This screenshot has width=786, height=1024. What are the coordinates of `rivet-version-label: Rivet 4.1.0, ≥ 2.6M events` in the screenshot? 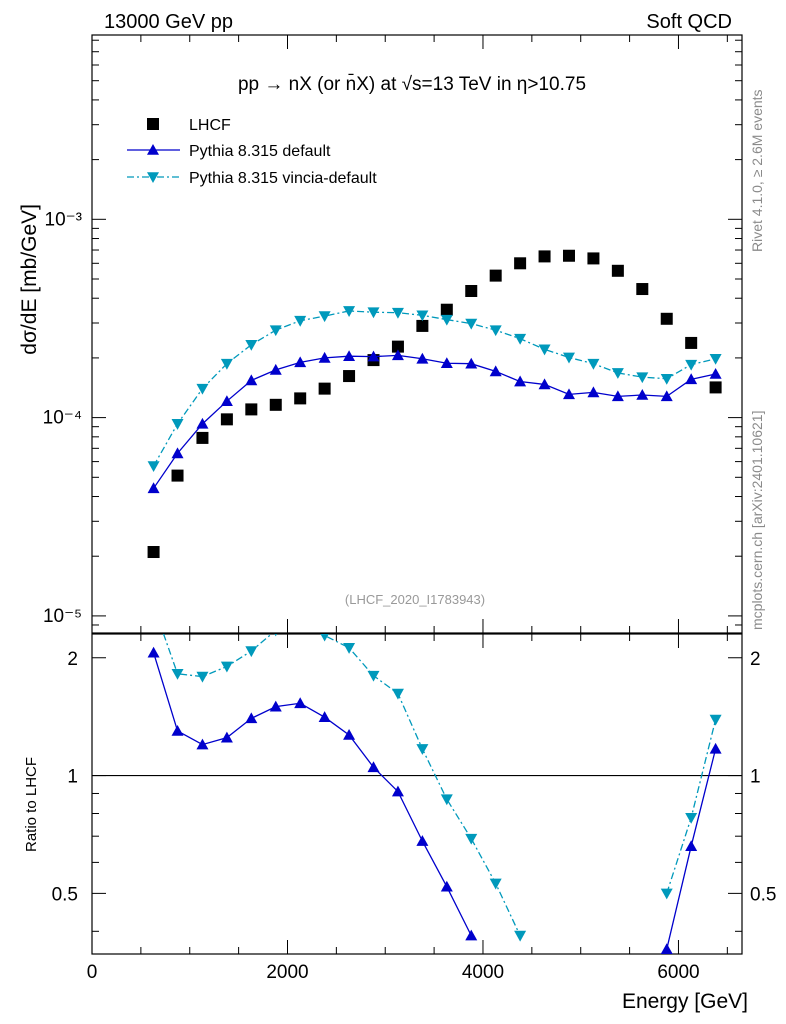 It's located at (757, 170).